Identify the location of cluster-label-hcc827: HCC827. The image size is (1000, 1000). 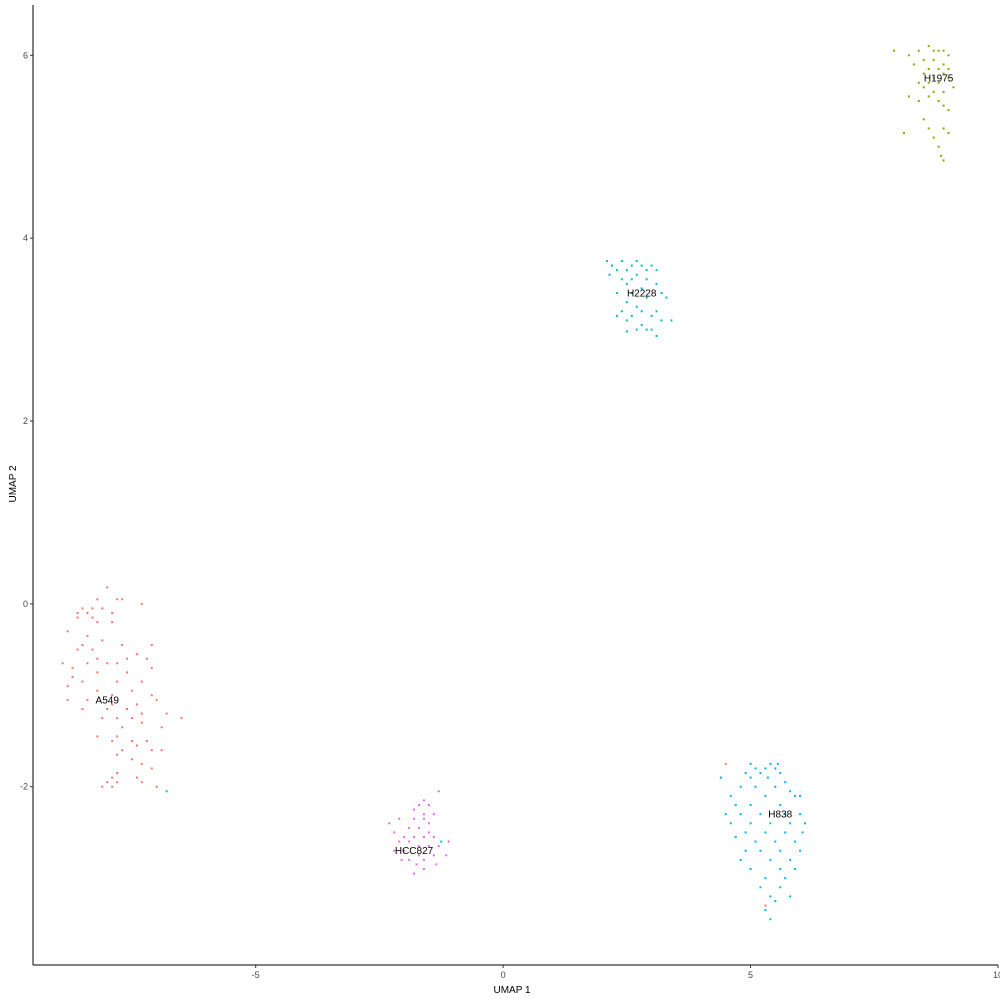
(414, 851).